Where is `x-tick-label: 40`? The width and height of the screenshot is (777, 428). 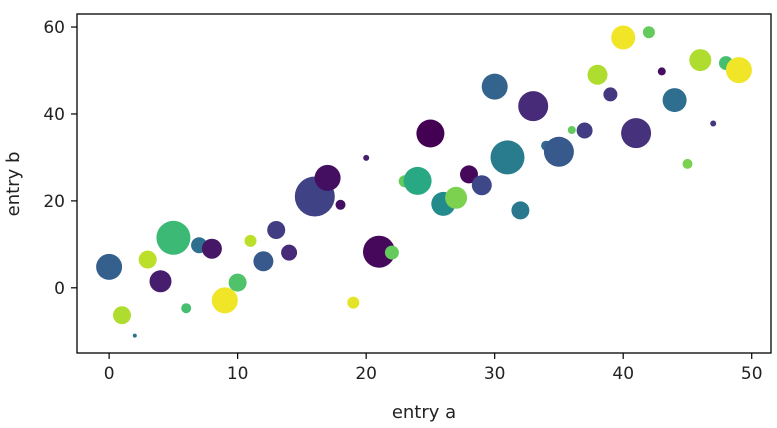
x-tick-label: 40 is located at coordinates (623, 374).